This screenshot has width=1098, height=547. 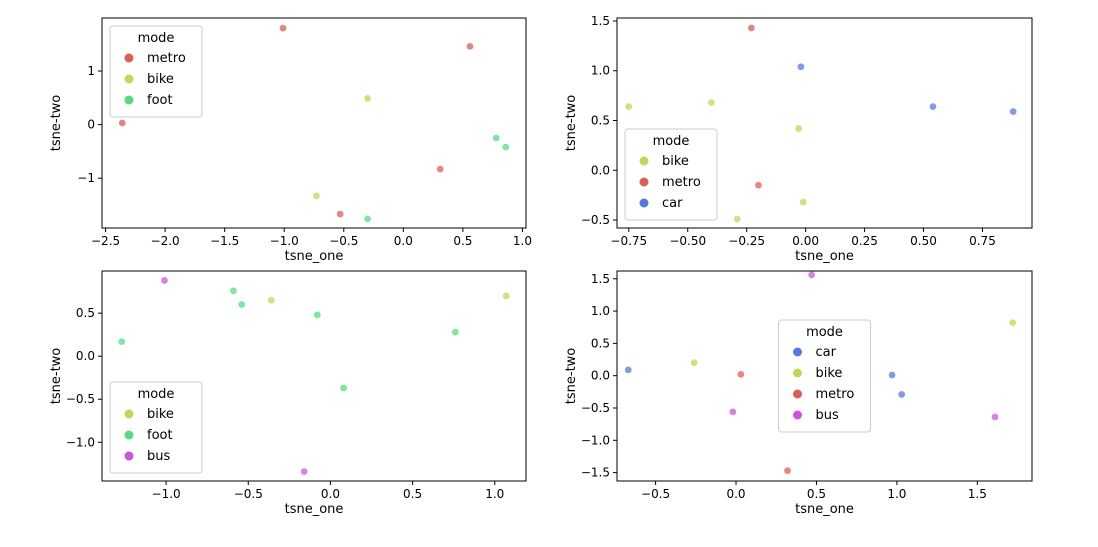 What do you see at coordinates (687, 241) in the screenshot?
I see `x-tick-label: −0.50` at bounding box center [687, 241].